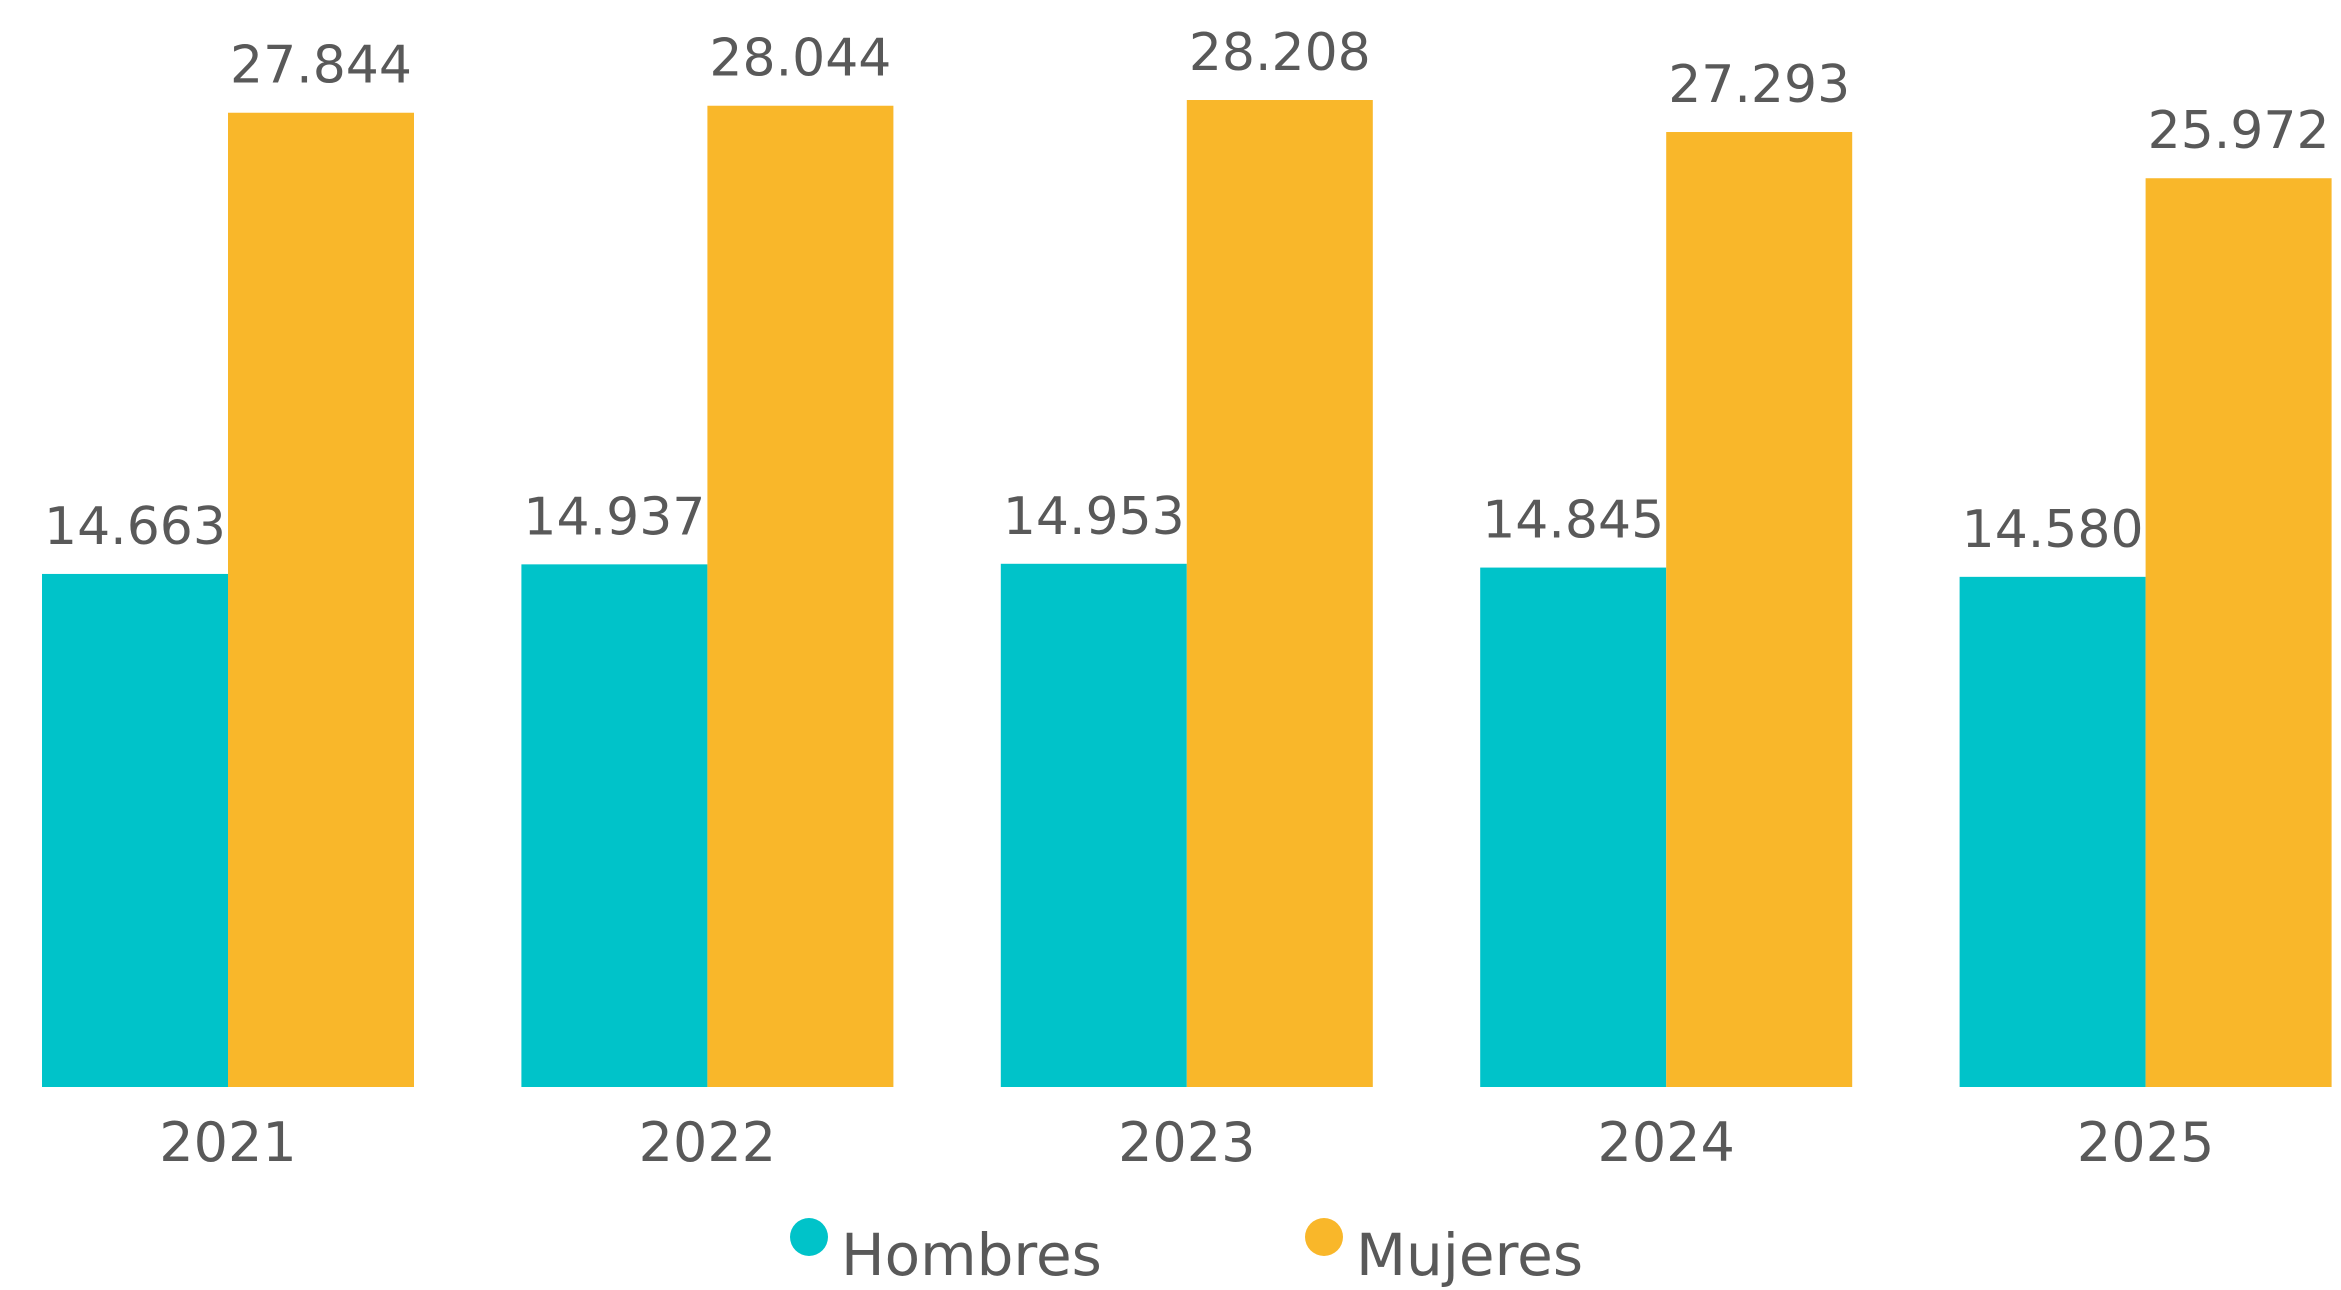  What do you see at coordinates (321, 66) in the screenshot?
I see `value-label: 27.844` at bounding box center [321, 66].